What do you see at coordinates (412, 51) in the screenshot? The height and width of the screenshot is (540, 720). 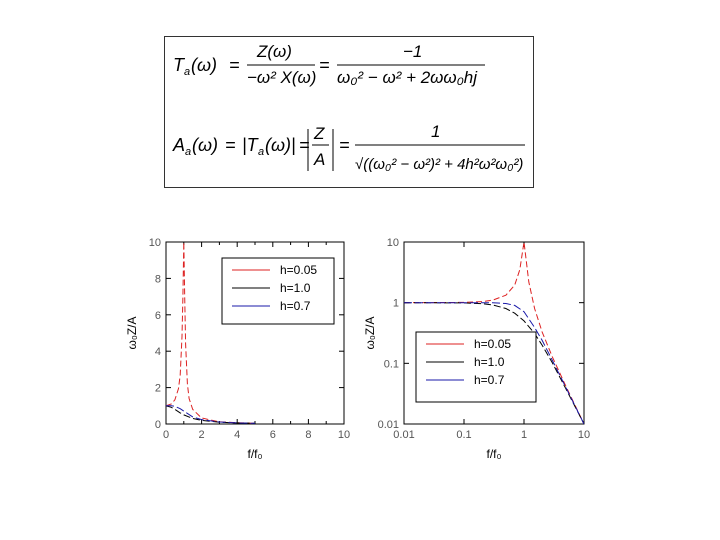 I see `eq1-frac2-num: −1` at bounding box center [412, 51].